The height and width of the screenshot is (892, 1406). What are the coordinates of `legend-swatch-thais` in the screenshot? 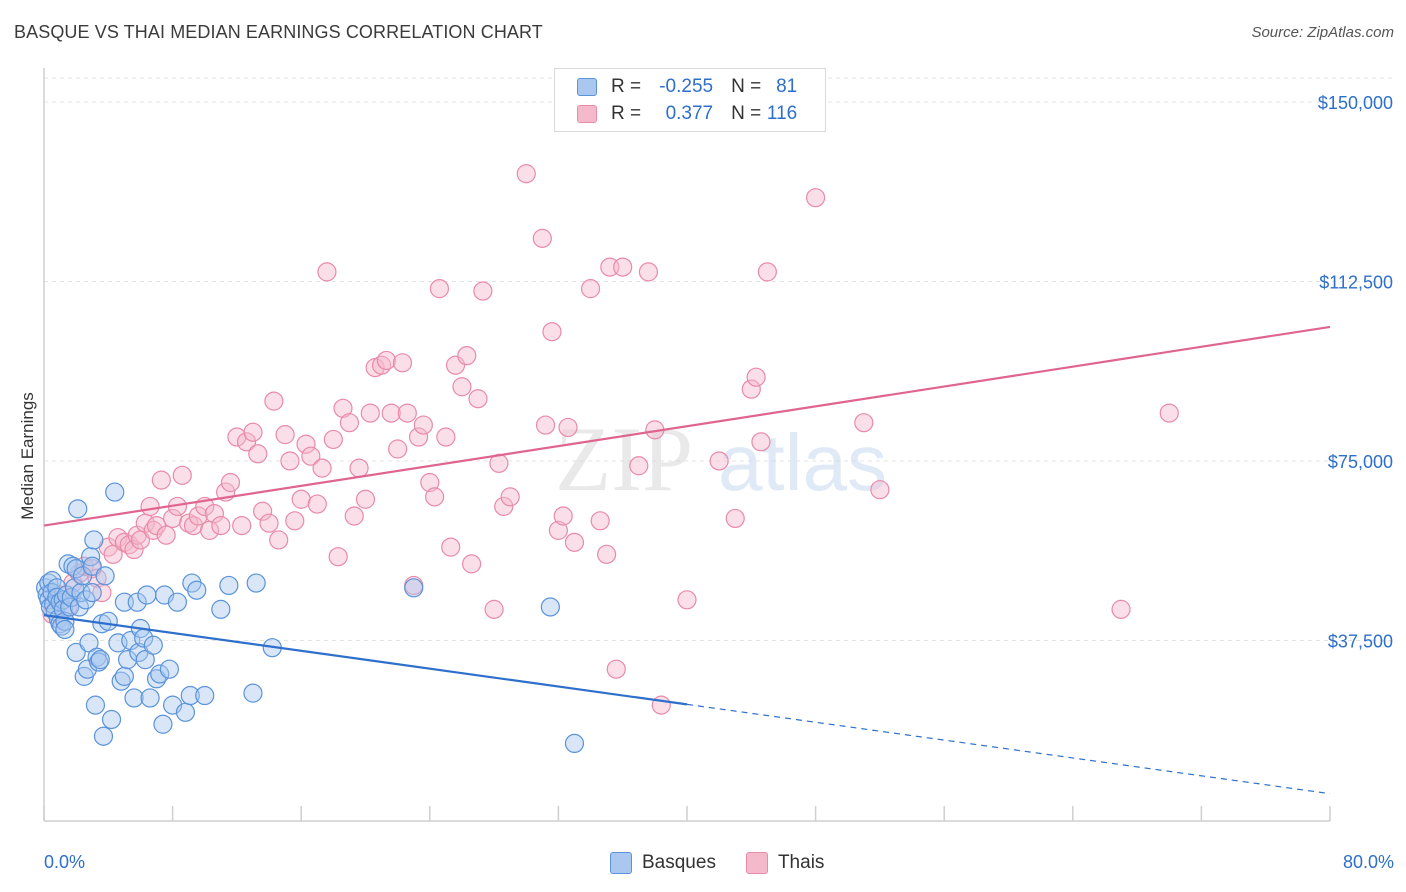 It's located at (587, 114).